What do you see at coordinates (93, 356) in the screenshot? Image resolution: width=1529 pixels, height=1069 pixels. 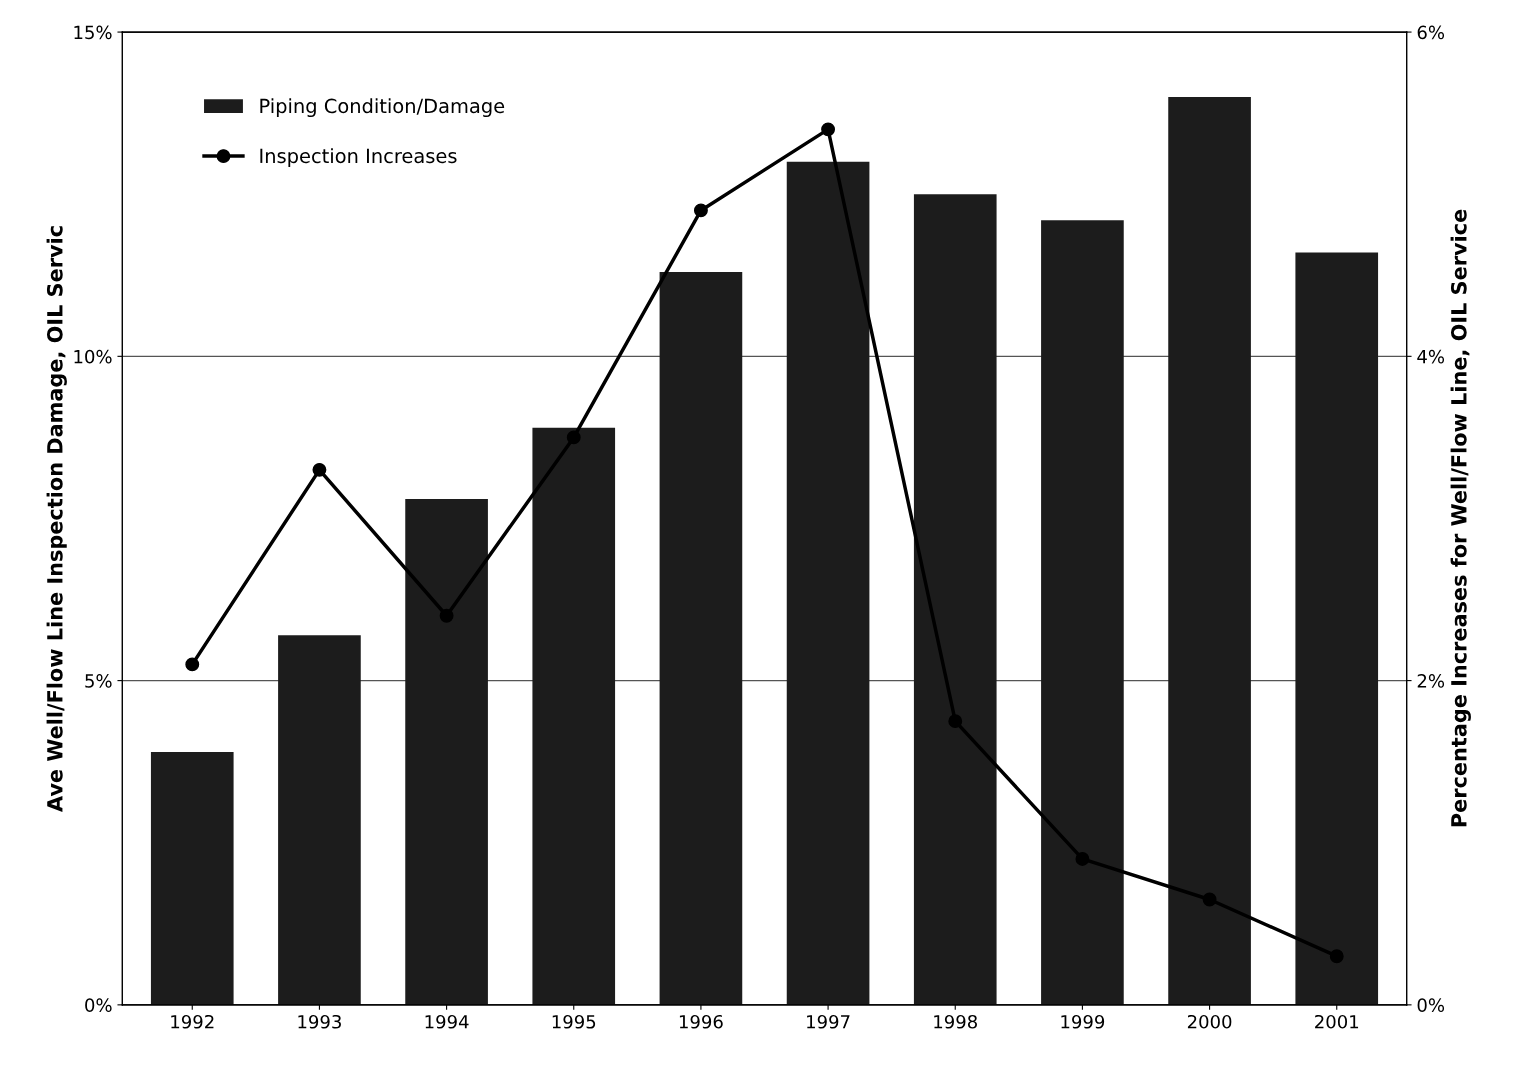 I see `y-tick-label: 10%` at bounding box center [93, 356].